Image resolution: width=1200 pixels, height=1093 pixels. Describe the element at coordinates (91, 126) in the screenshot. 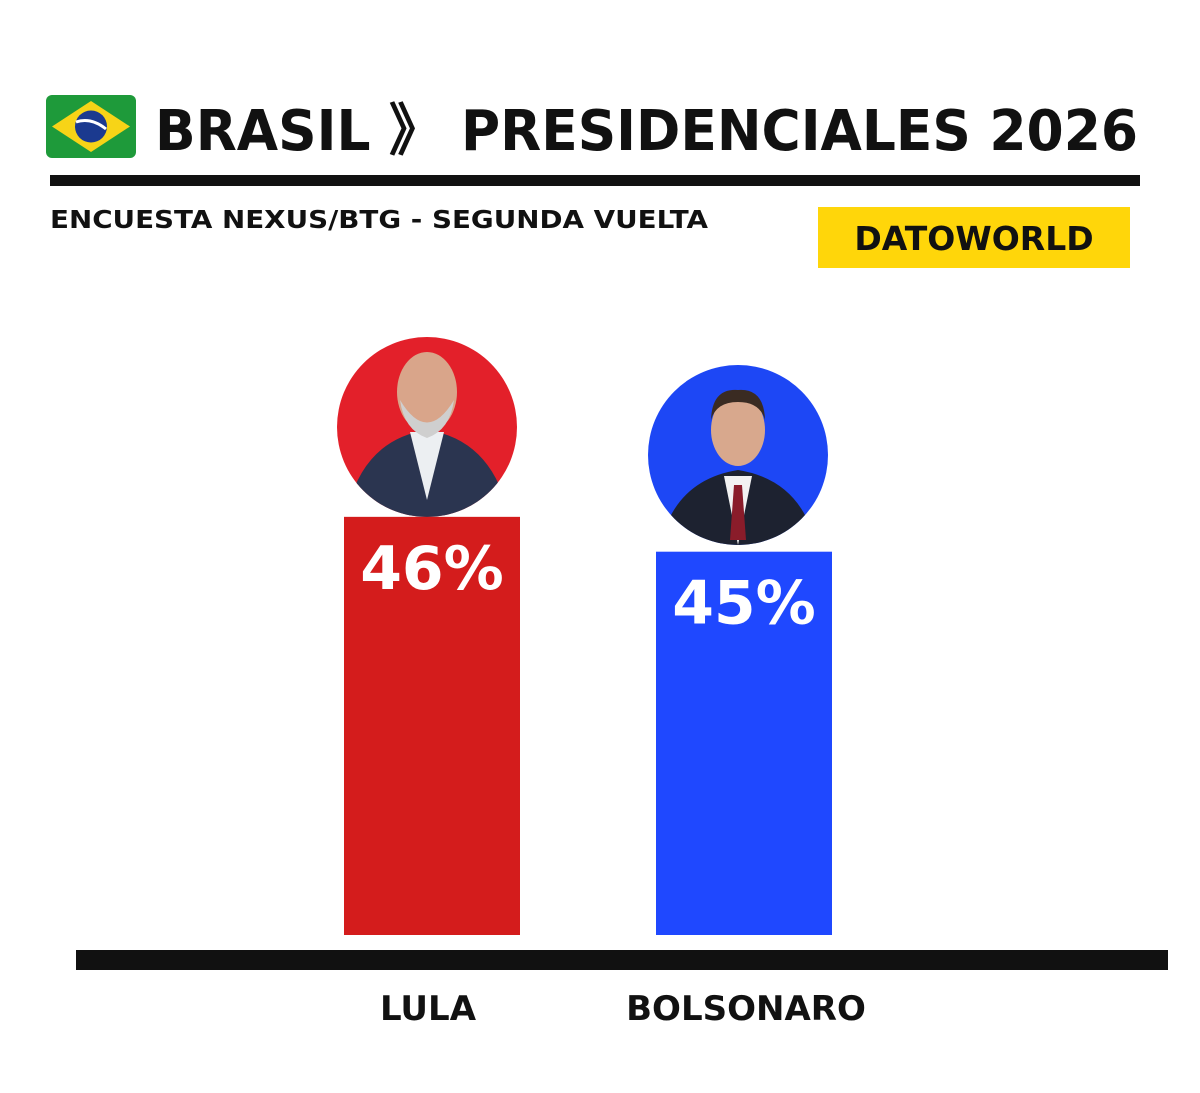

I see `flag` at that location.